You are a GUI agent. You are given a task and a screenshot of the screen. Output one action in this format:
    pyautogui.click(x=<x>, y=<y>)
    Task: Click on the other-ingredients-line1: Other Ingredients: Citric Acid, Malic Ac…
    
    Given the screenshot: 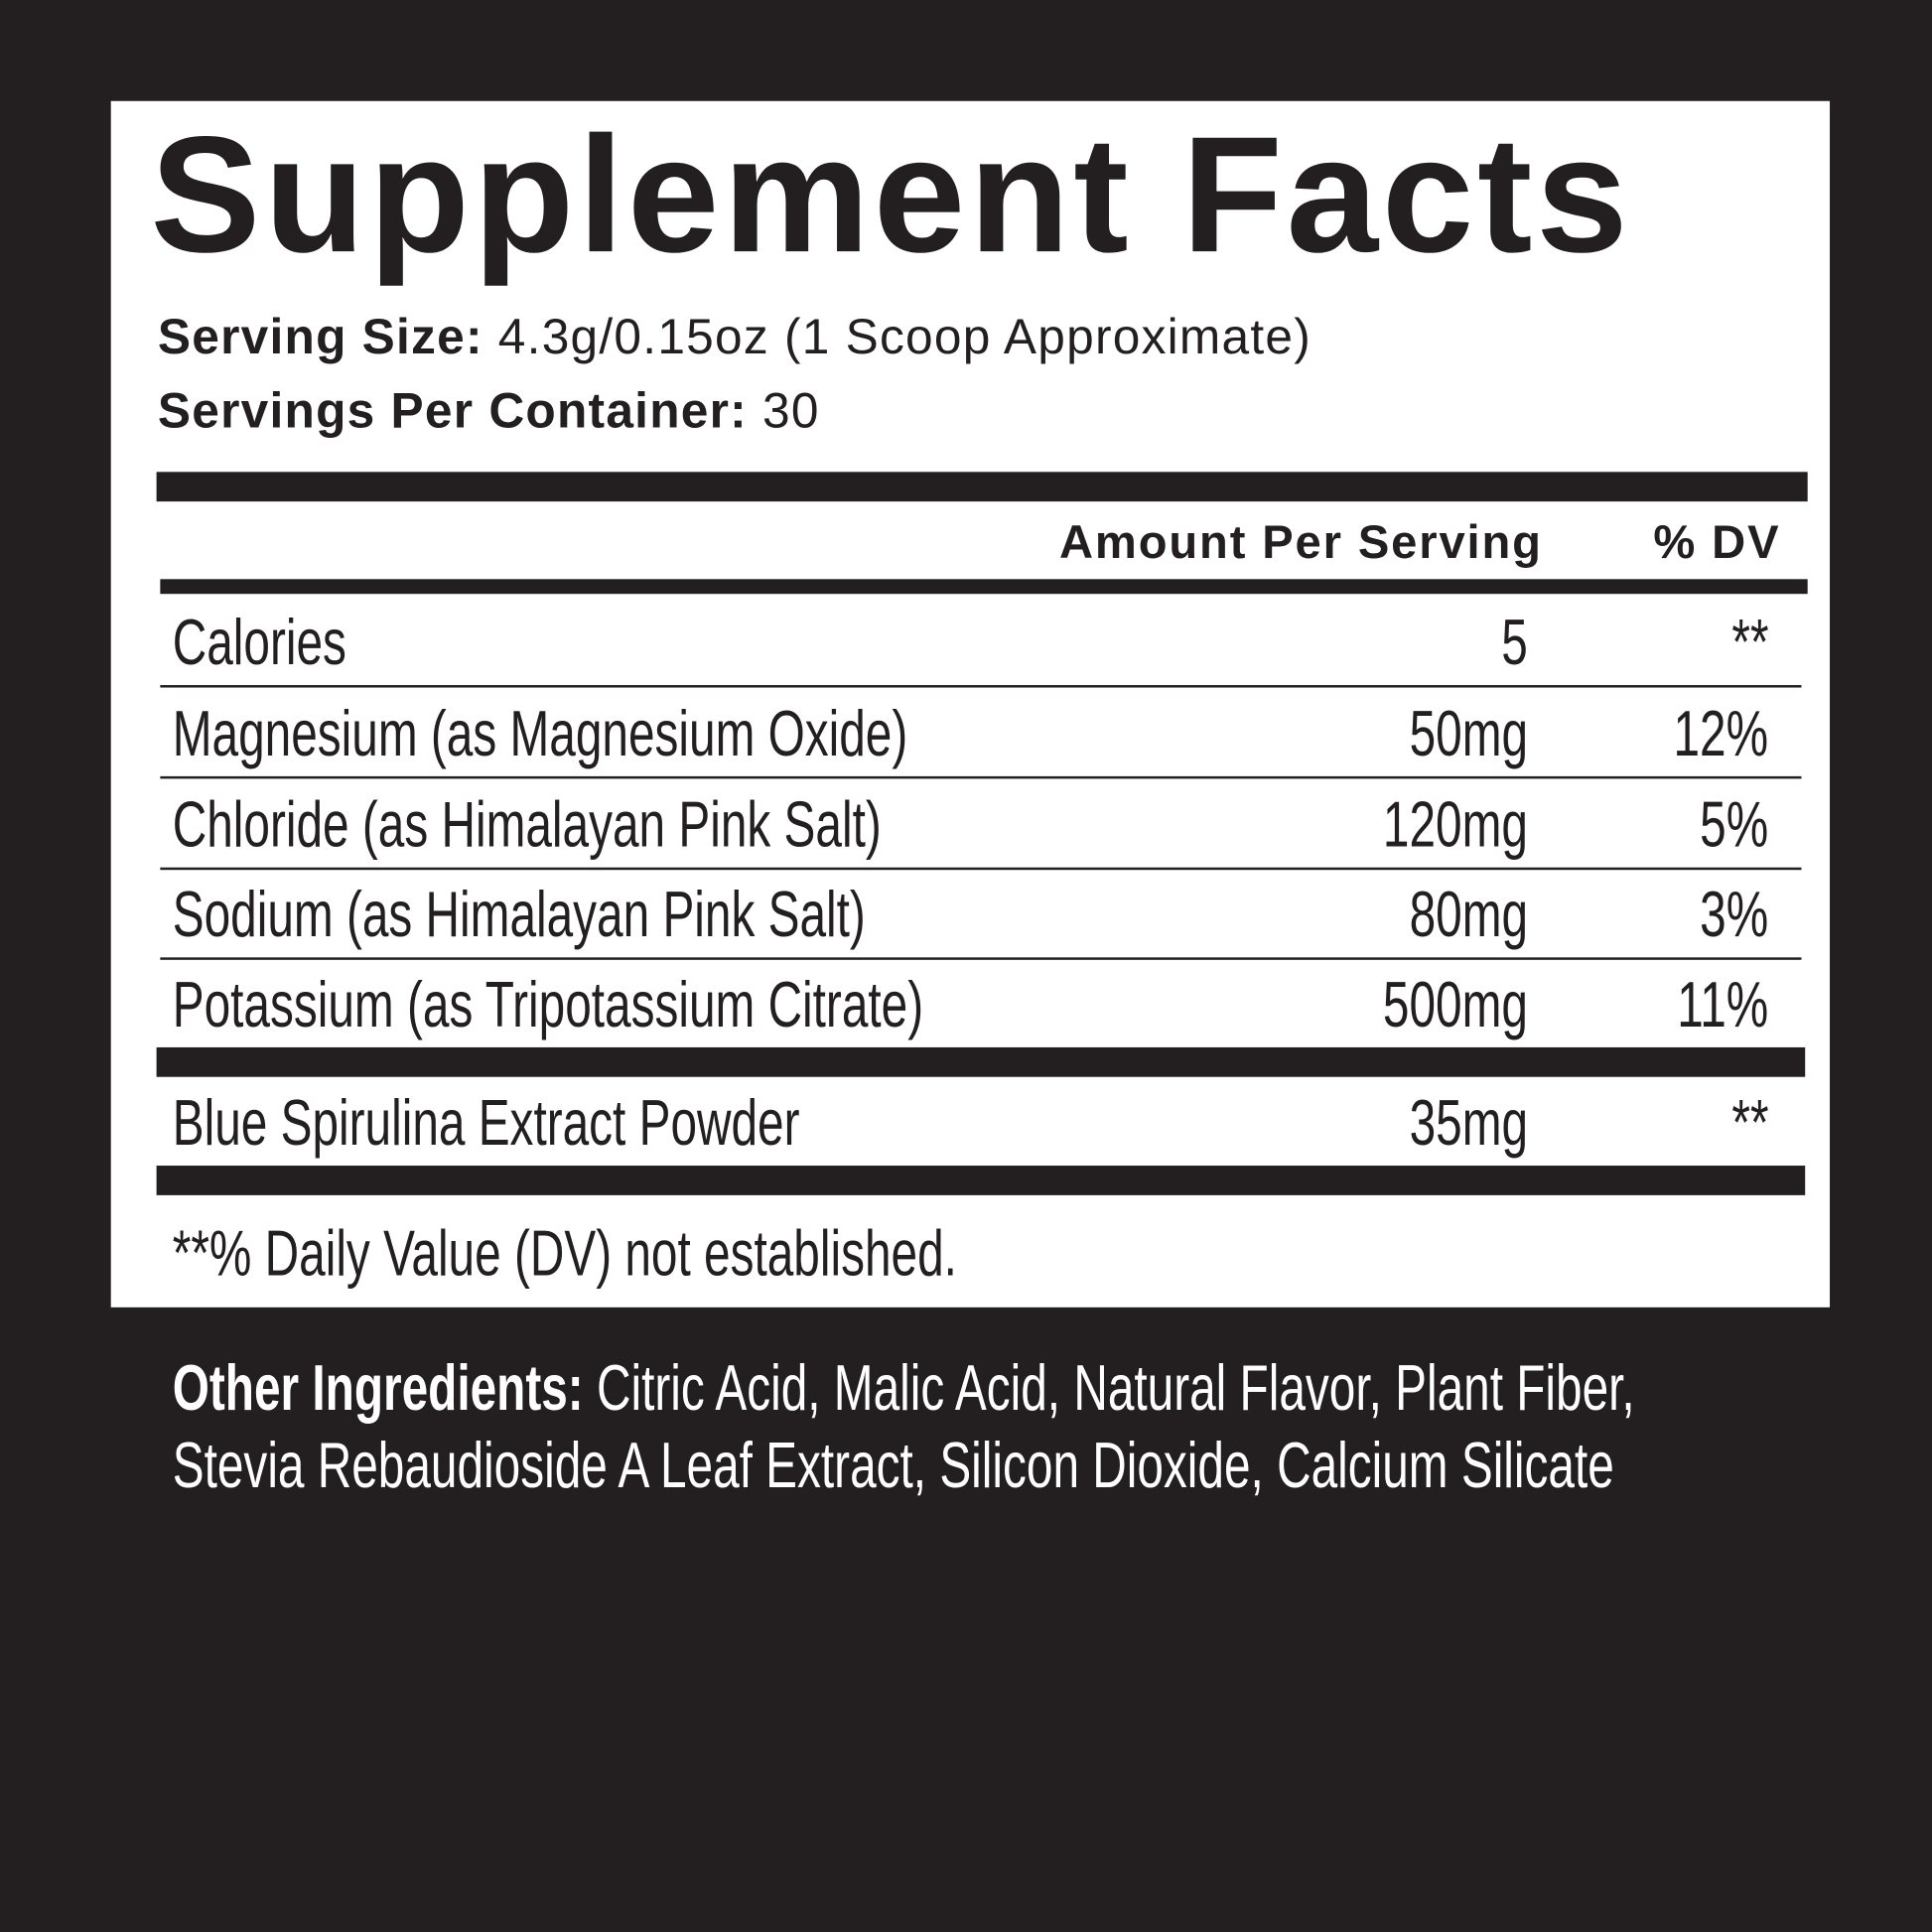 What is the action you would take?
    pyautogui.click(x=904, y=1388)
    